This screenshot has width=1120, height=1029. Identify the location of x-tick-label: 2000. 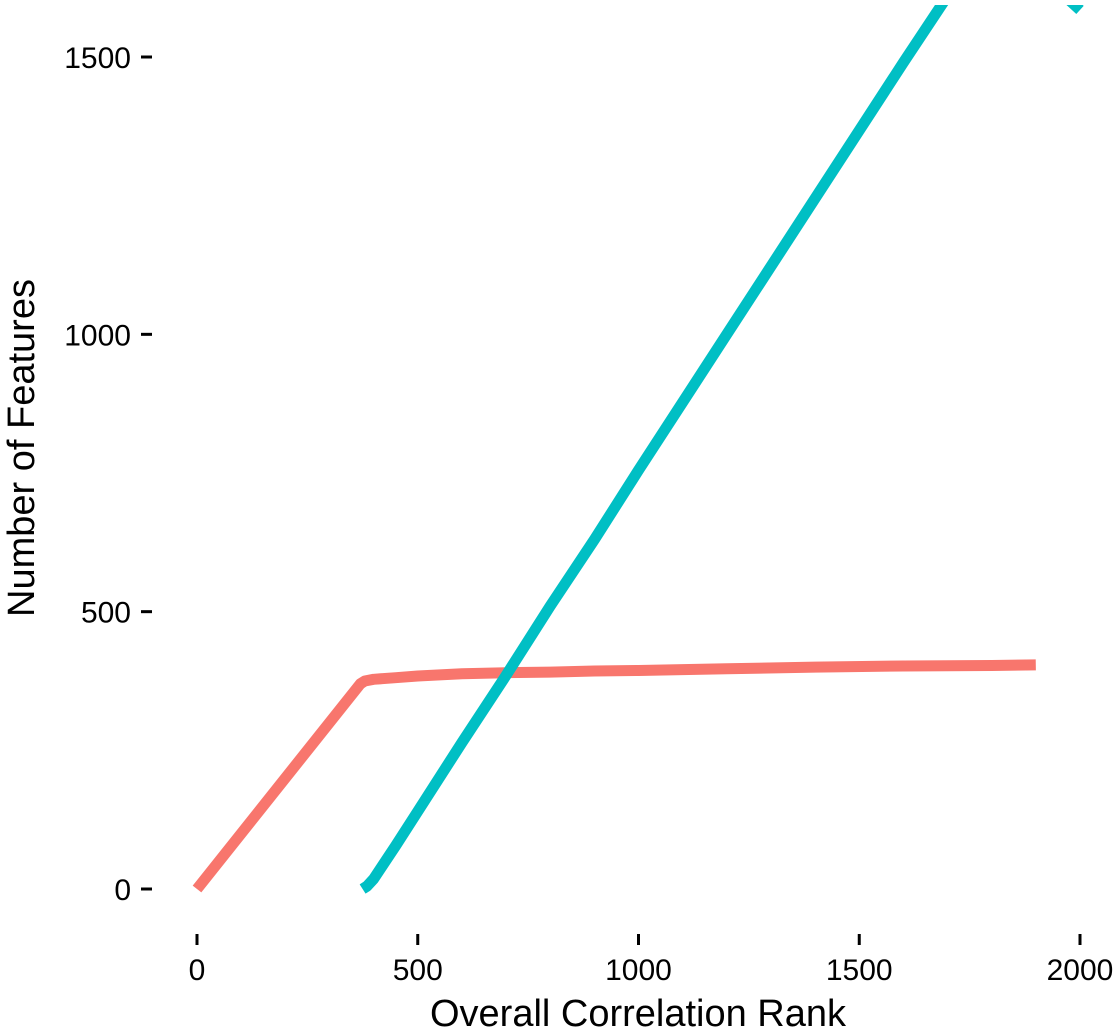
(1080, 970).